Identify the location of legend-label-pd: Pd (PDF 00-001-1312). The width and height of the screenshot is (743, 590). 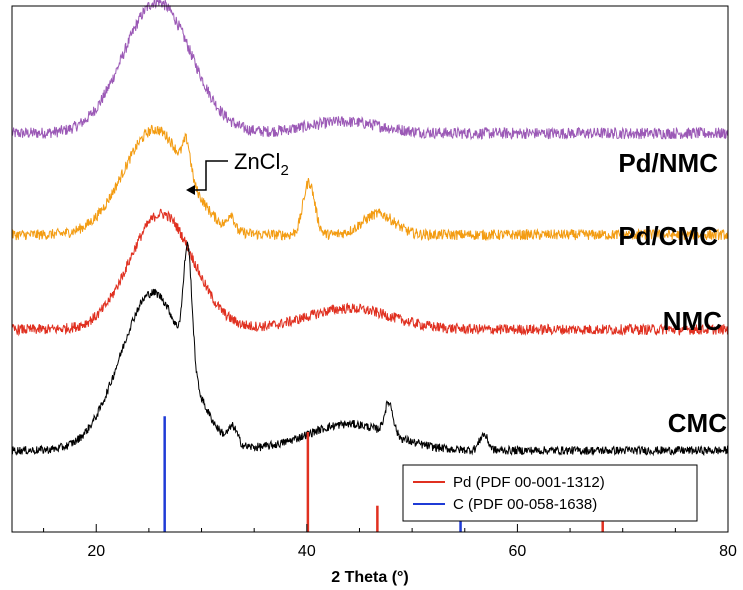
(529, 482).